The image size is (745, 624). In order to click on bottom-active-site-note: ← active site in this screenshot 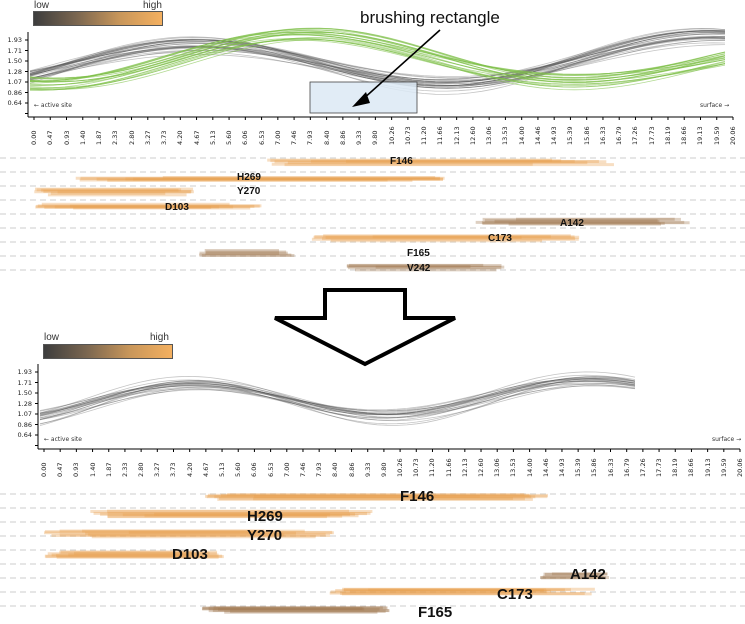, I will do `click(63, 439)`.